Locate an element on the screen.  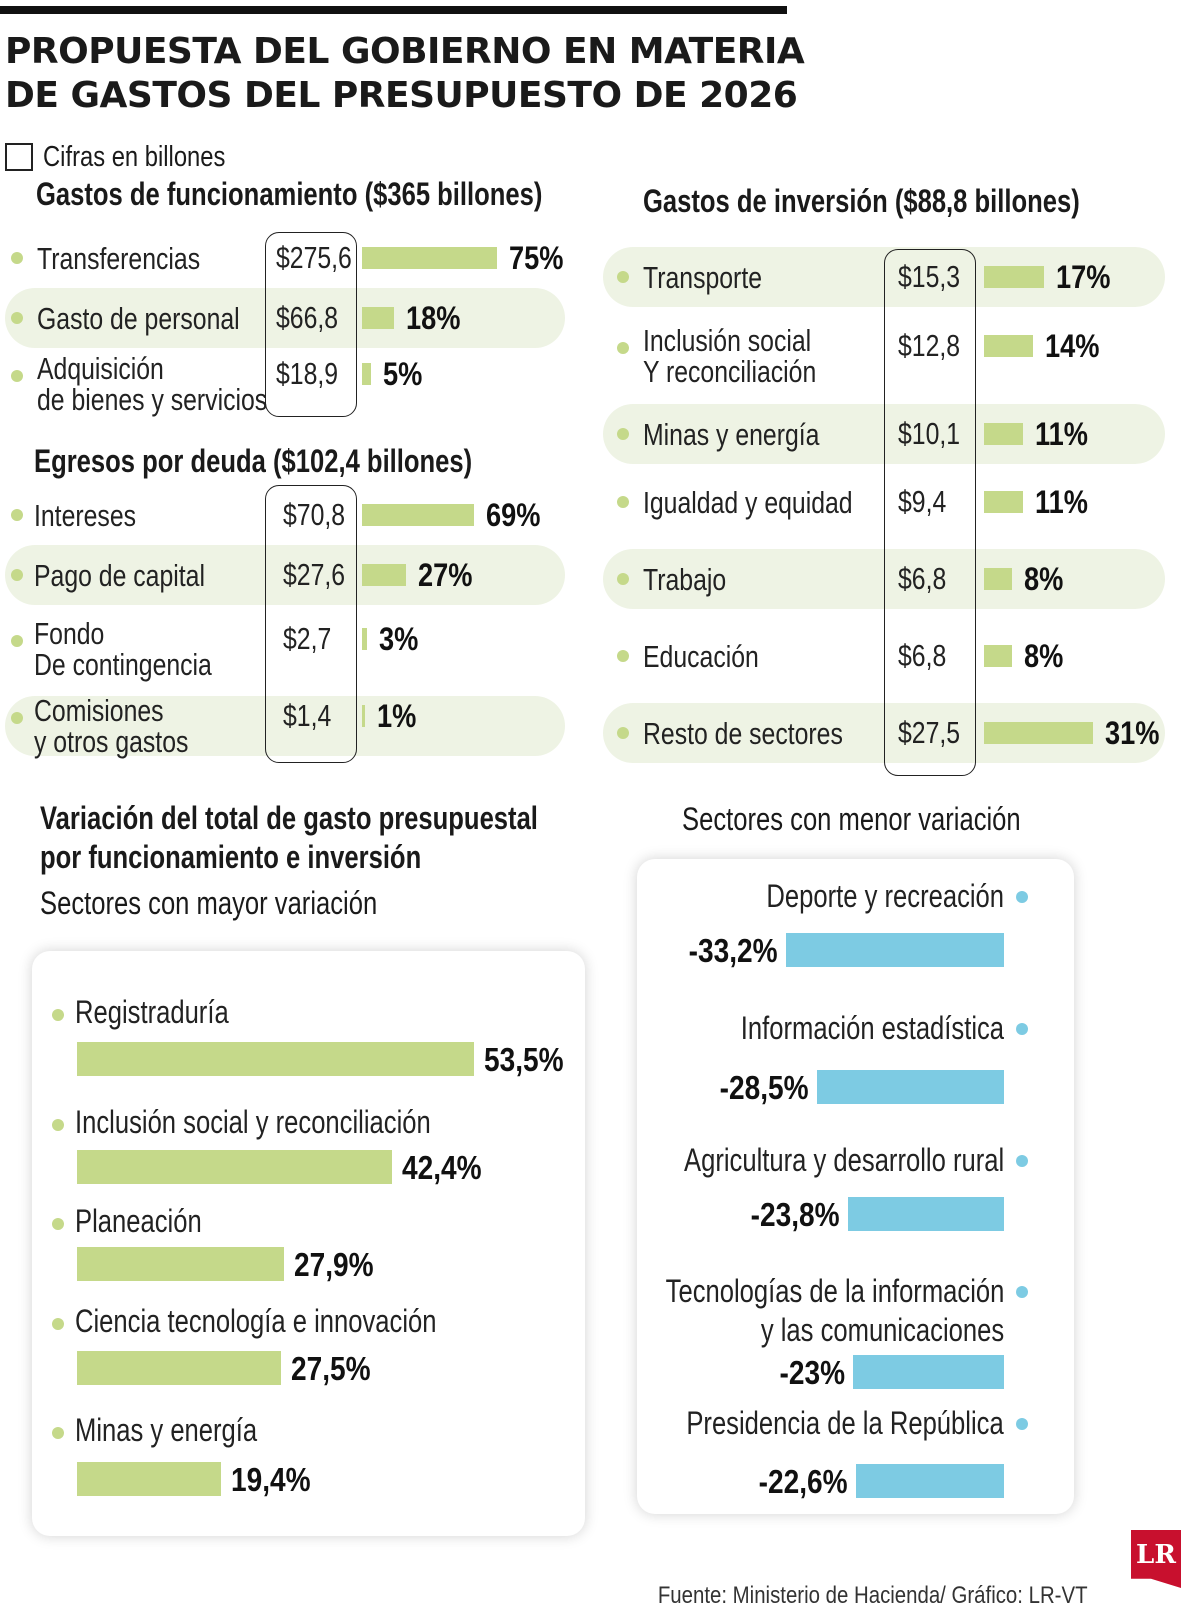
inversion-title: Gastos de inversión ($88,8 billones) is located at coordinates (861, 201).